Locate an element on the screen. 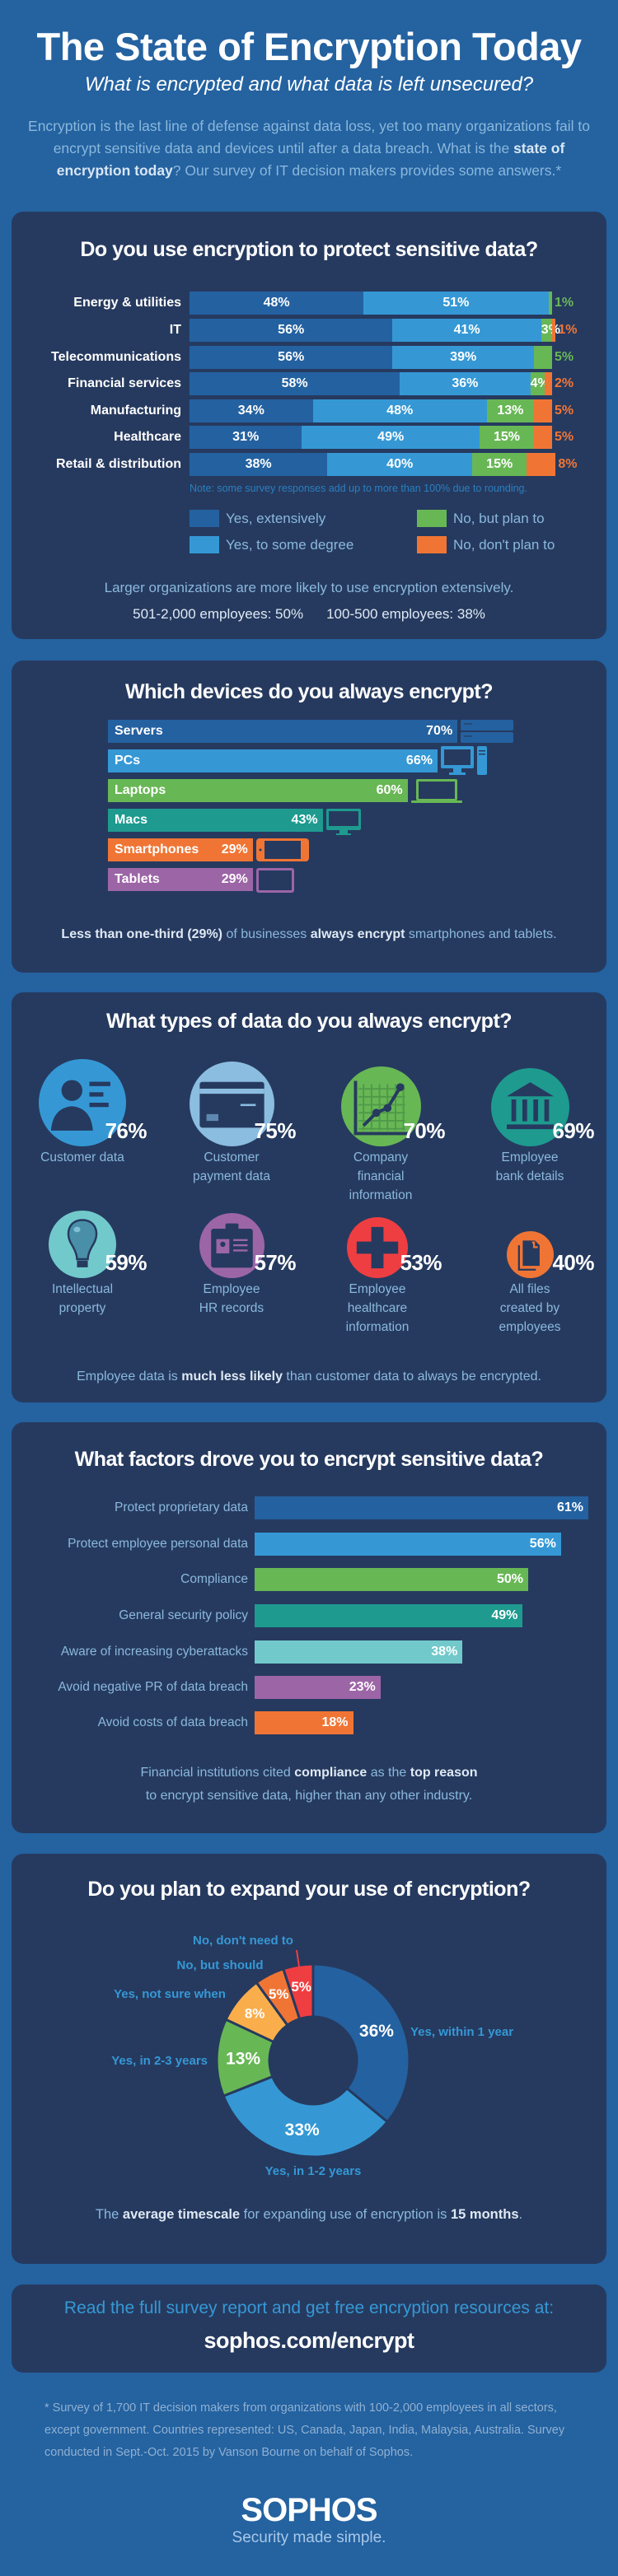  factor-label: Avoid costs of data breach is located at coordinates (172, 1722).